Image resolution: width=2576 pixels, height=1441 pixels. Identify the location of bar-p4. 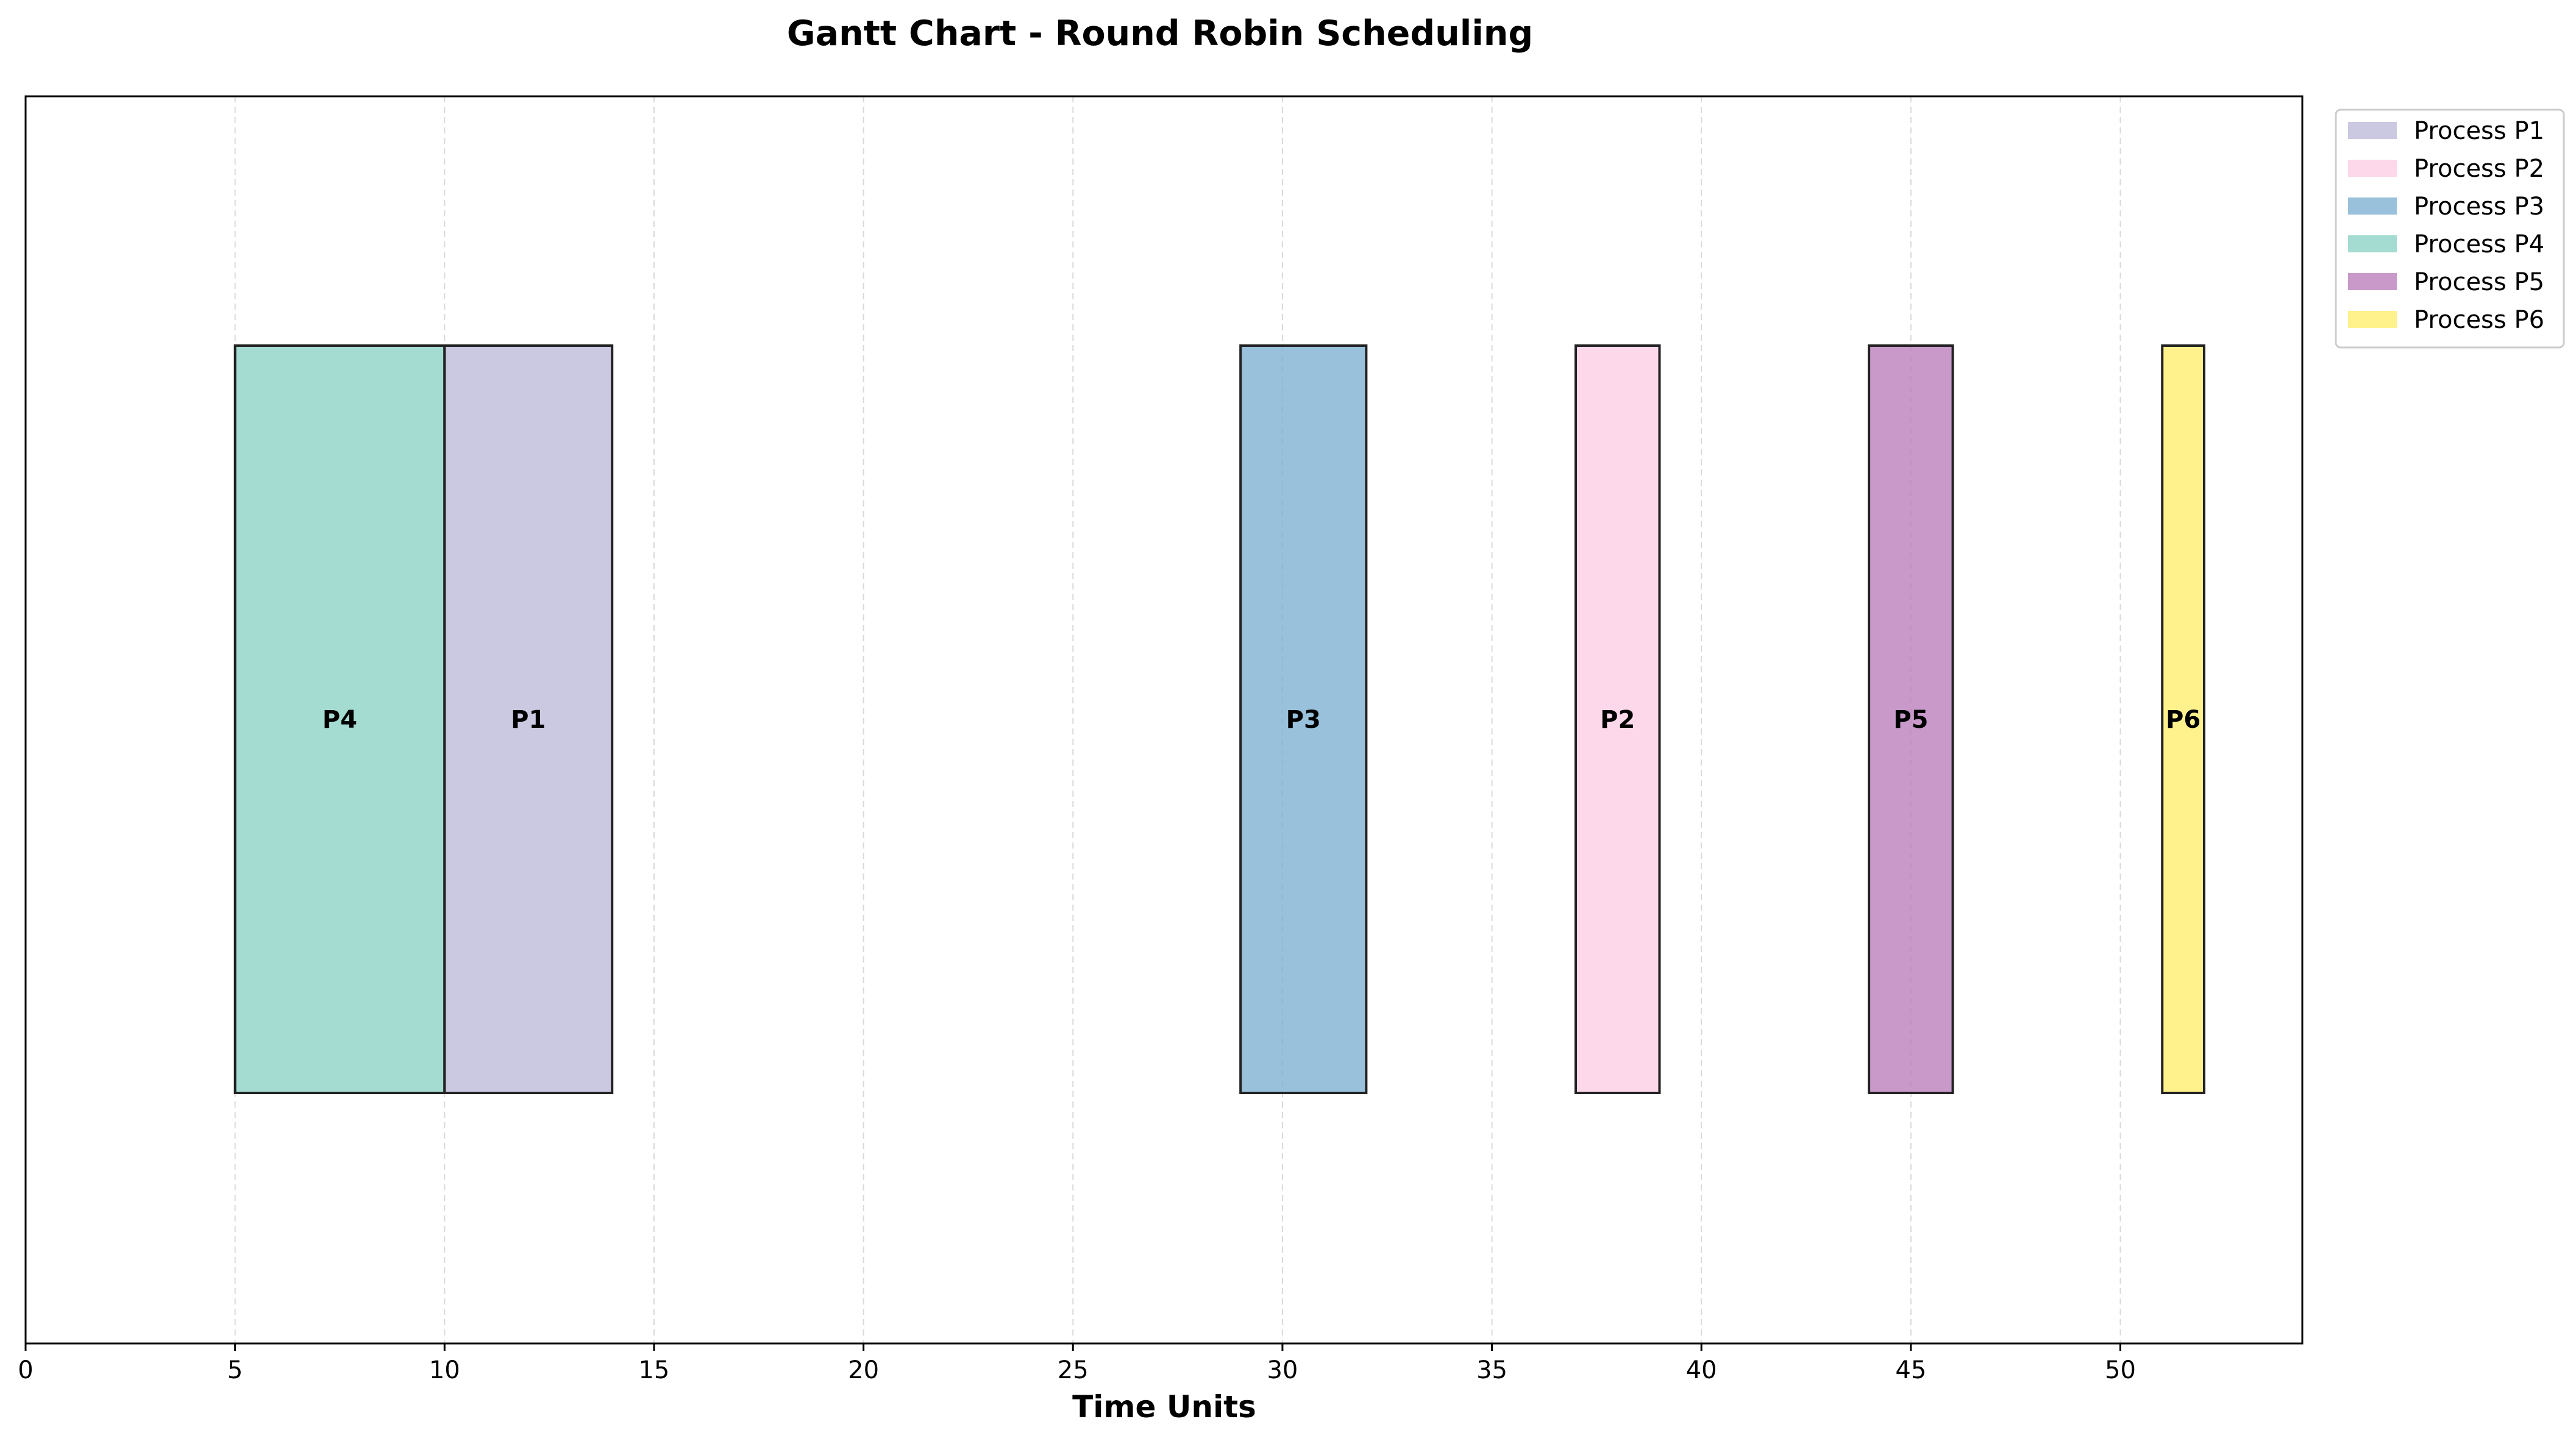
(339, 719).